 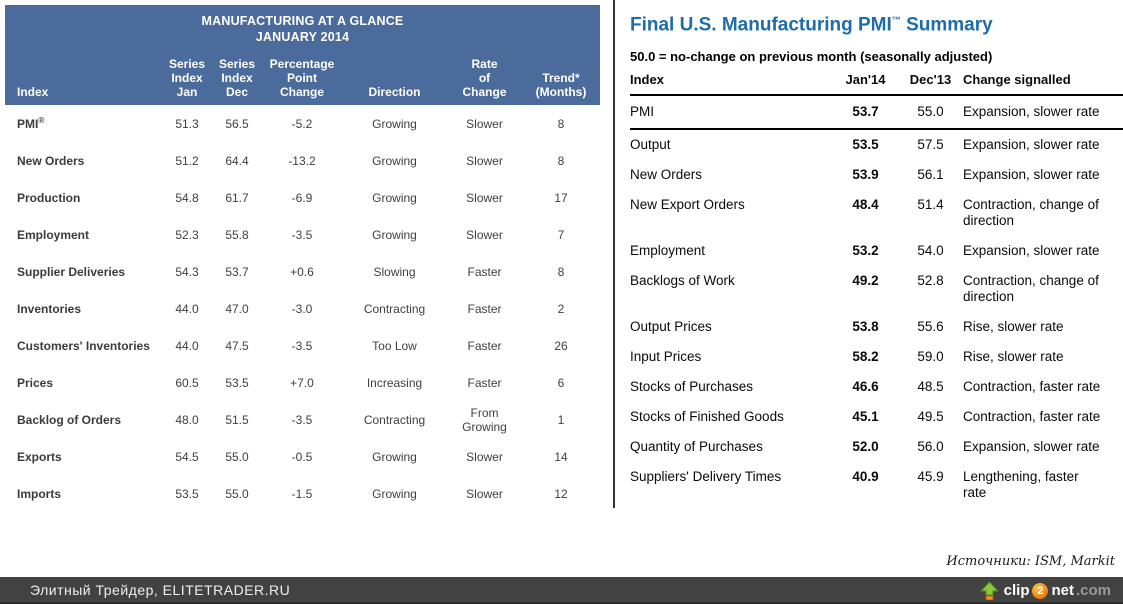 What do you see at coordinates (696, 447) in the screenshot?
I see `row-index-label: Quantity of Purchases` at bounding box center [696, 447].